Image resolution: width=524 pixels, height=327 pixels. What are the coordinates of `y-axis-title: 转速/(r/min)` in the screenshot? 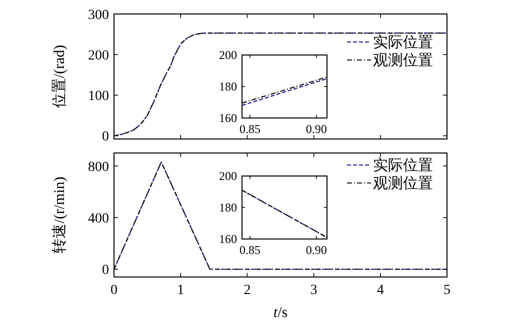 It's located at (59, 215).